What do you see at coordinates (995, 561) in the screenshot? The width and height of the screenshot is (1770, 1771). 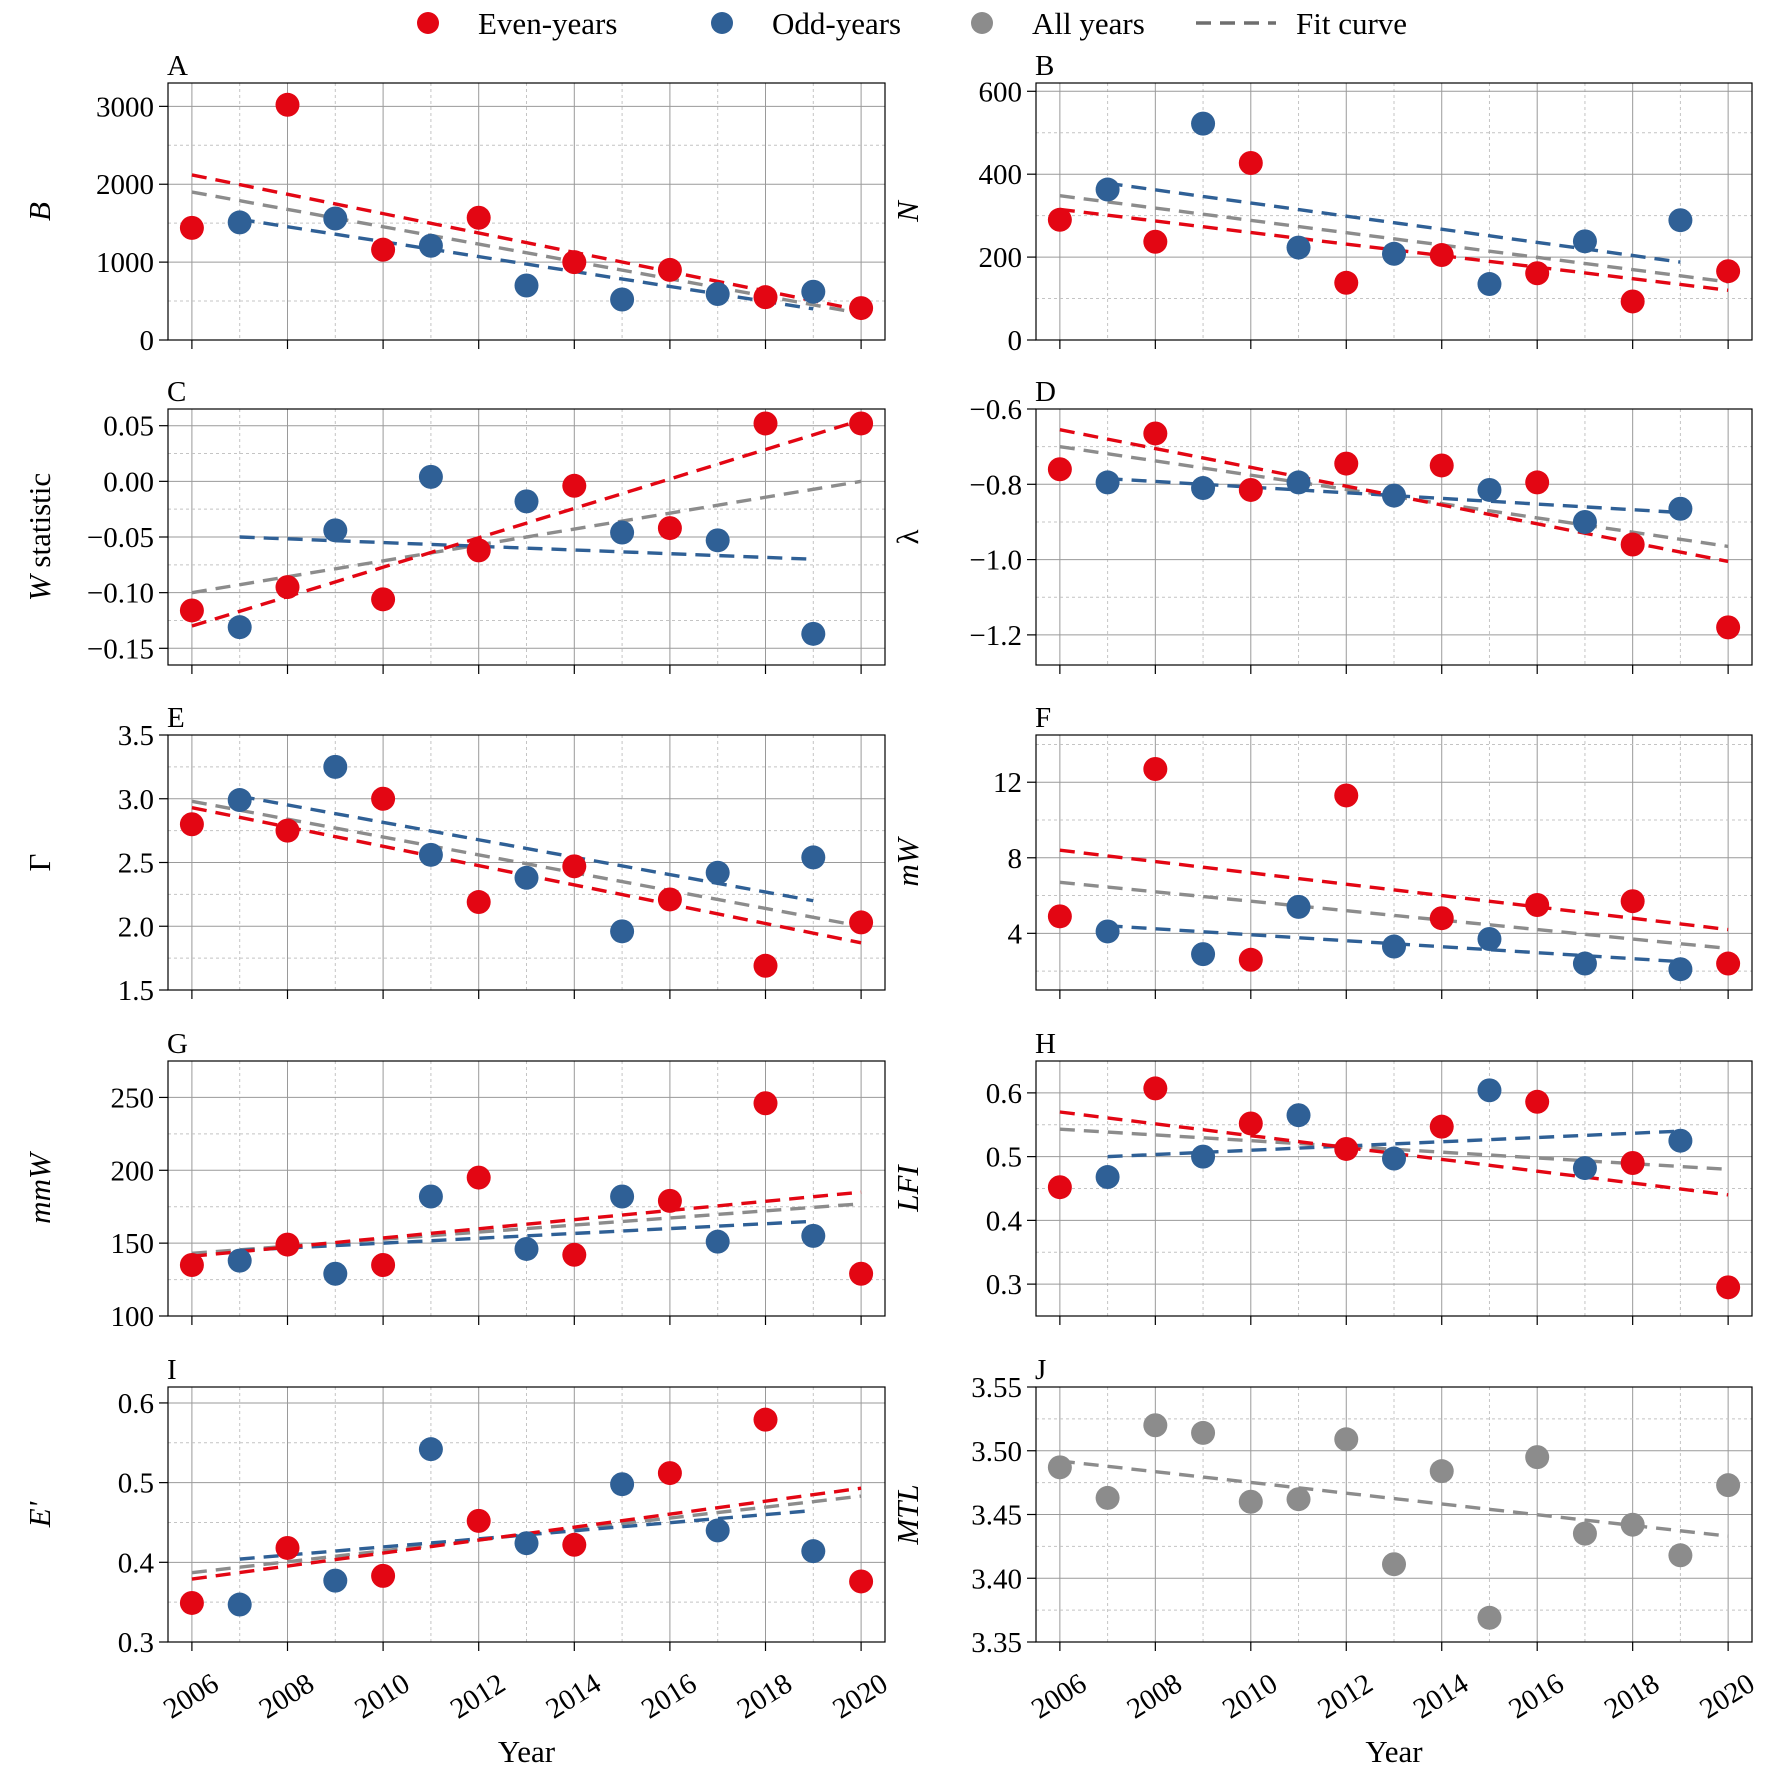 I see `y-tick-label: −1.0` at bounding box center [995, 561].